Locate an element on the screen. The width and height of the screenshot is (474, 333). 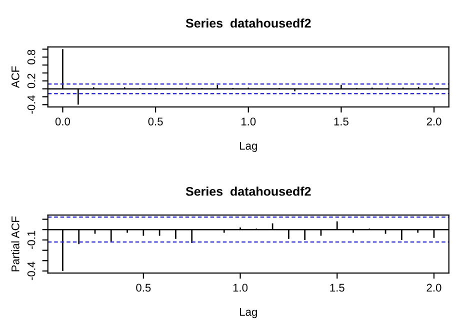
y-axis-title: Partial ACF is located at coordinates (15, 244).